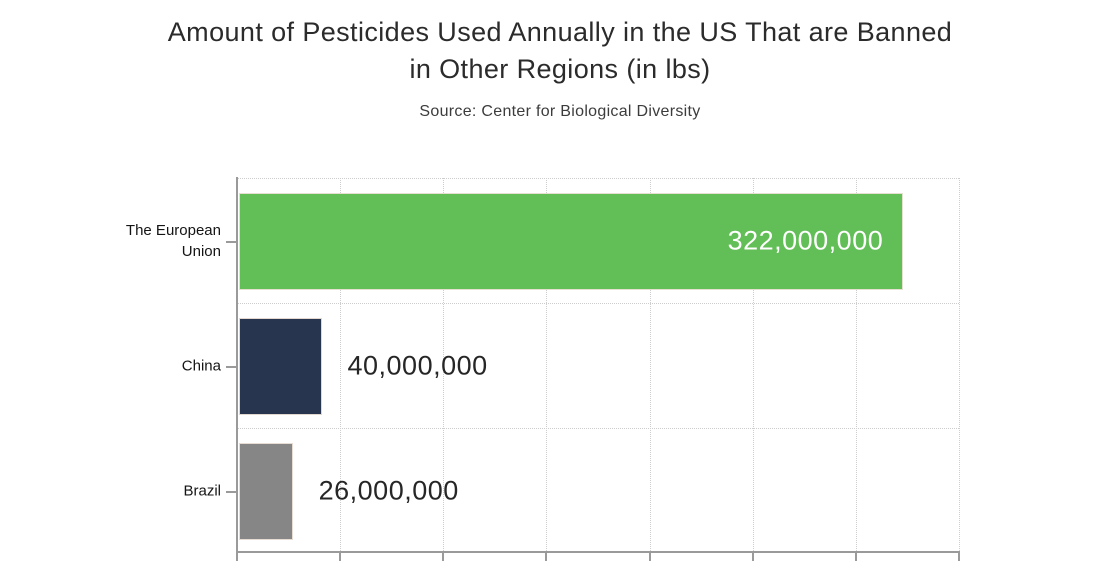 Image resolution: width=1120 pixels, height=584 pixels. Describe the element at coordinates (280, 366) in the screenshot. I see `bar-china` at that location.